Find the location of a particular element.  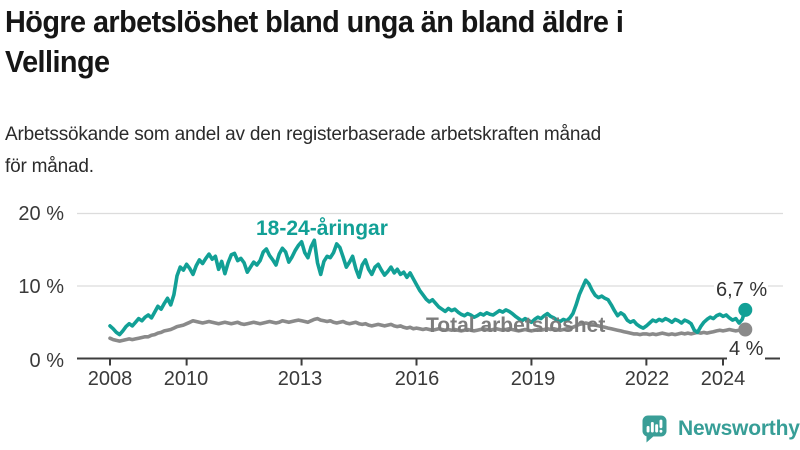

subtitle-line-2: för månad. is located at coordinates (49, 166).